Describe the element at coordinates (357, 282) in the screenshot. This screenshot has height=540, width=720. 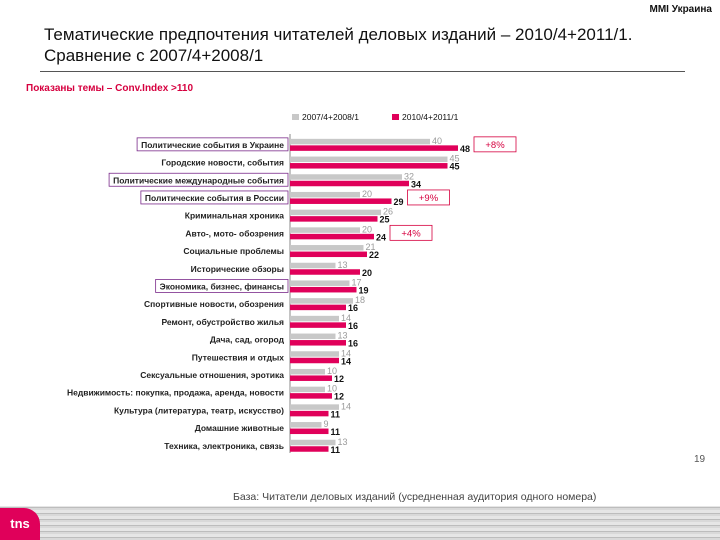
I see `value-label-old: 17` at that location.